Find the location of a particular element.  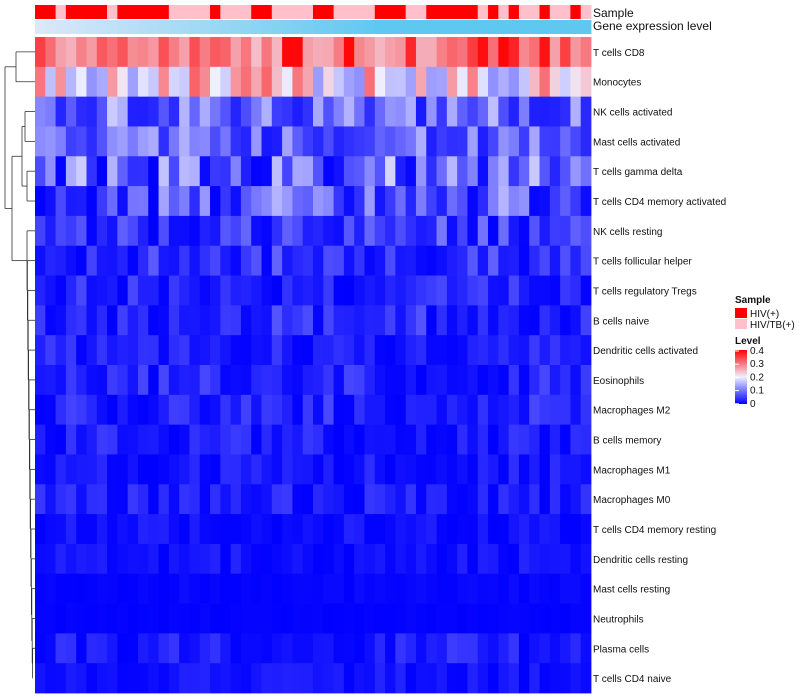

legend-tick-label: 0.1 is located at coordinates (757, 391).